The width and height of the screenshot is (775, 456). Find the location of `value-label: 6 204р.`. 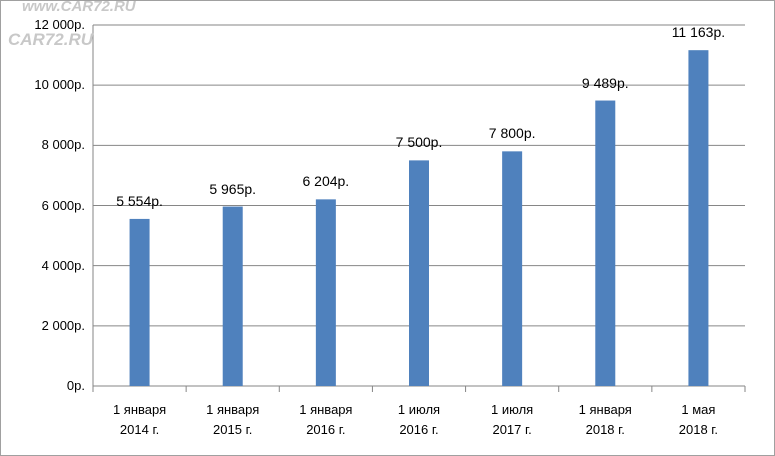

value-label: 6 204р. is located at coordinates (326, 181).